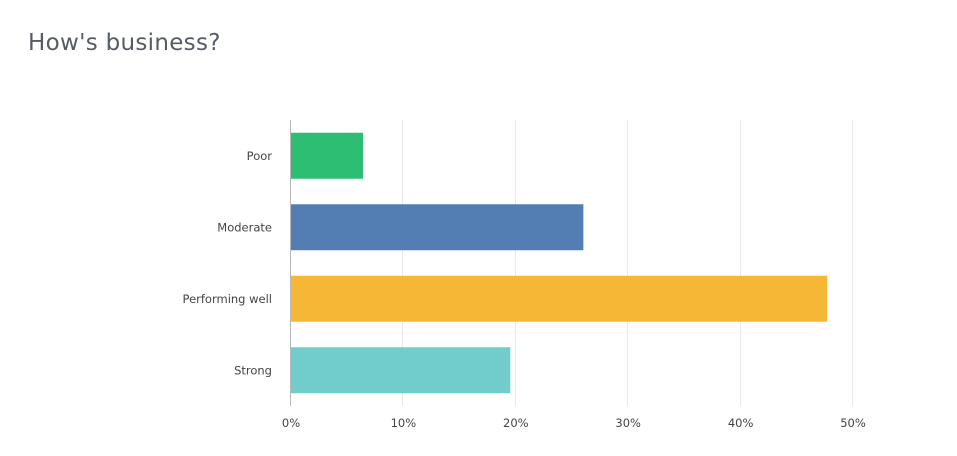 The image size is (957, 456). I want to click on x-tick-label-0: 0%, so click(291, 423).